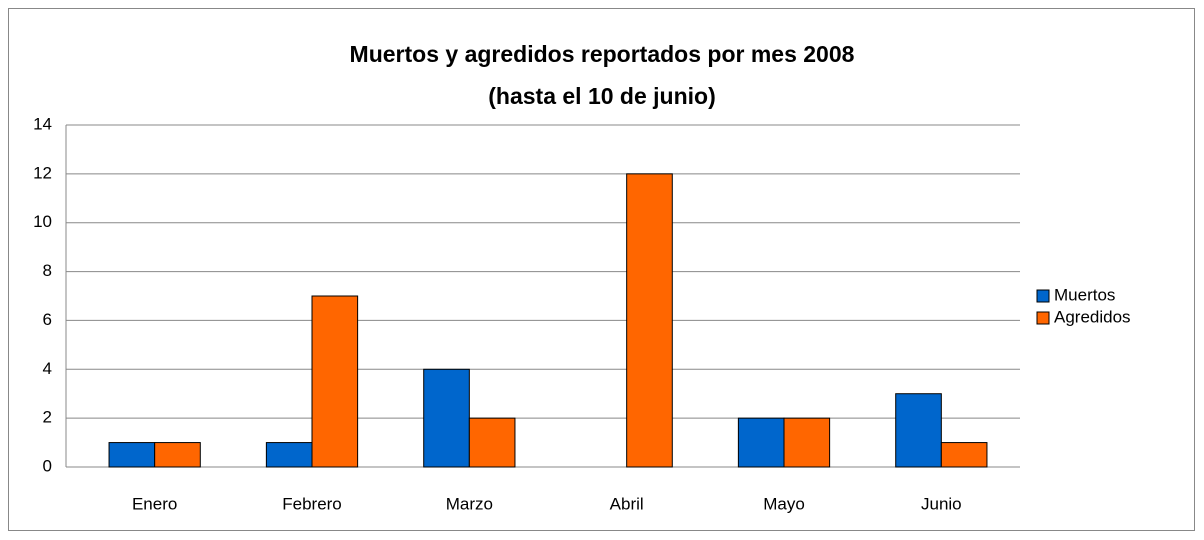 Image resolution: width=1204 pixels, height=540 pixels. I want to click on legend-label: Muertos, so click(1084, 294).